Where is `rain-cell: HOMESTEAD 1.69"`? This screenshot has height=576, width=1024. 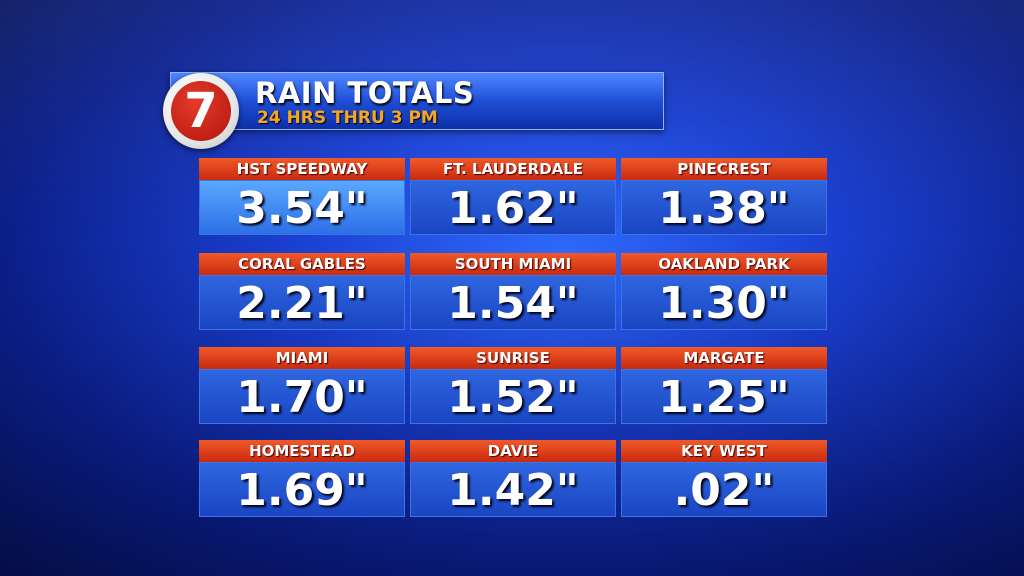 rain-cell: HOMESTEAD 1.69" is located at coordinates (302, 478).